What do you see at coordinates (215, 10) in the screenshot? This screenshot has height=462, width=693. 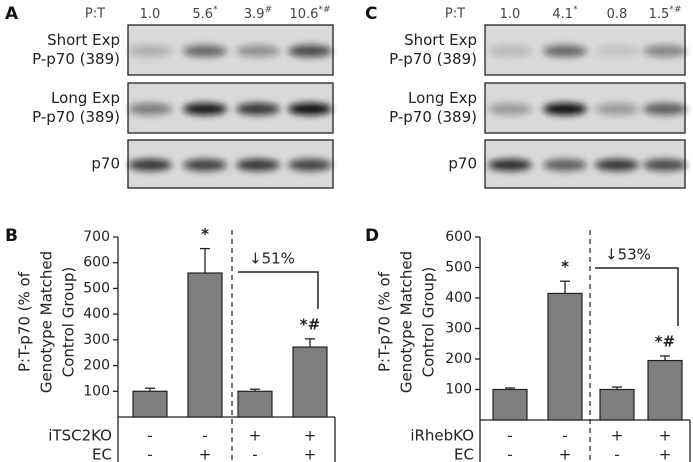 I see `ratio-mark: *` at bounding box center [215, 10].